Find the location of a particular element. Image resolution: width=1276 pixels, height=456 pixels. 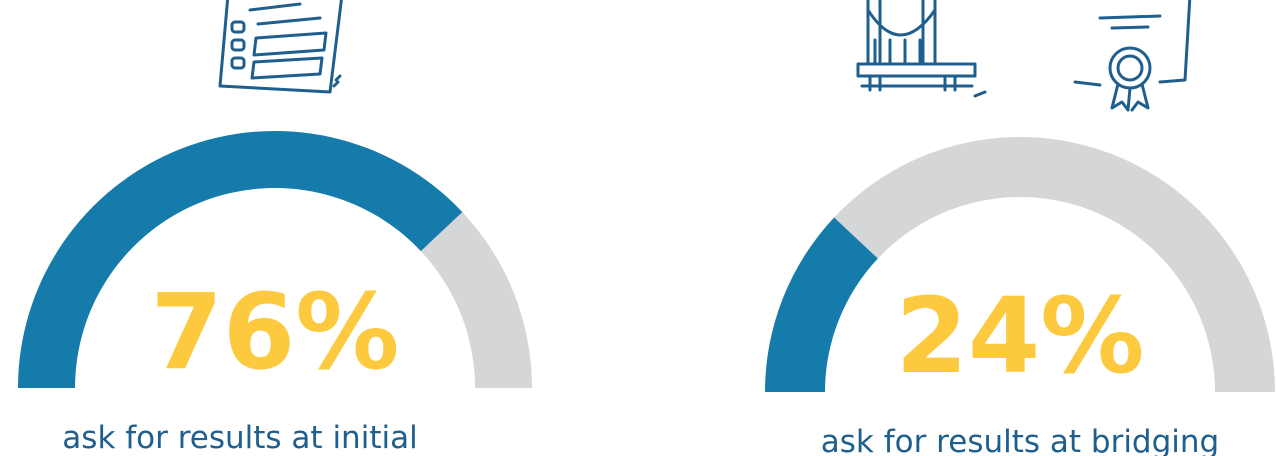

caption: ask for results at initial is located at coordinates (239, 438).